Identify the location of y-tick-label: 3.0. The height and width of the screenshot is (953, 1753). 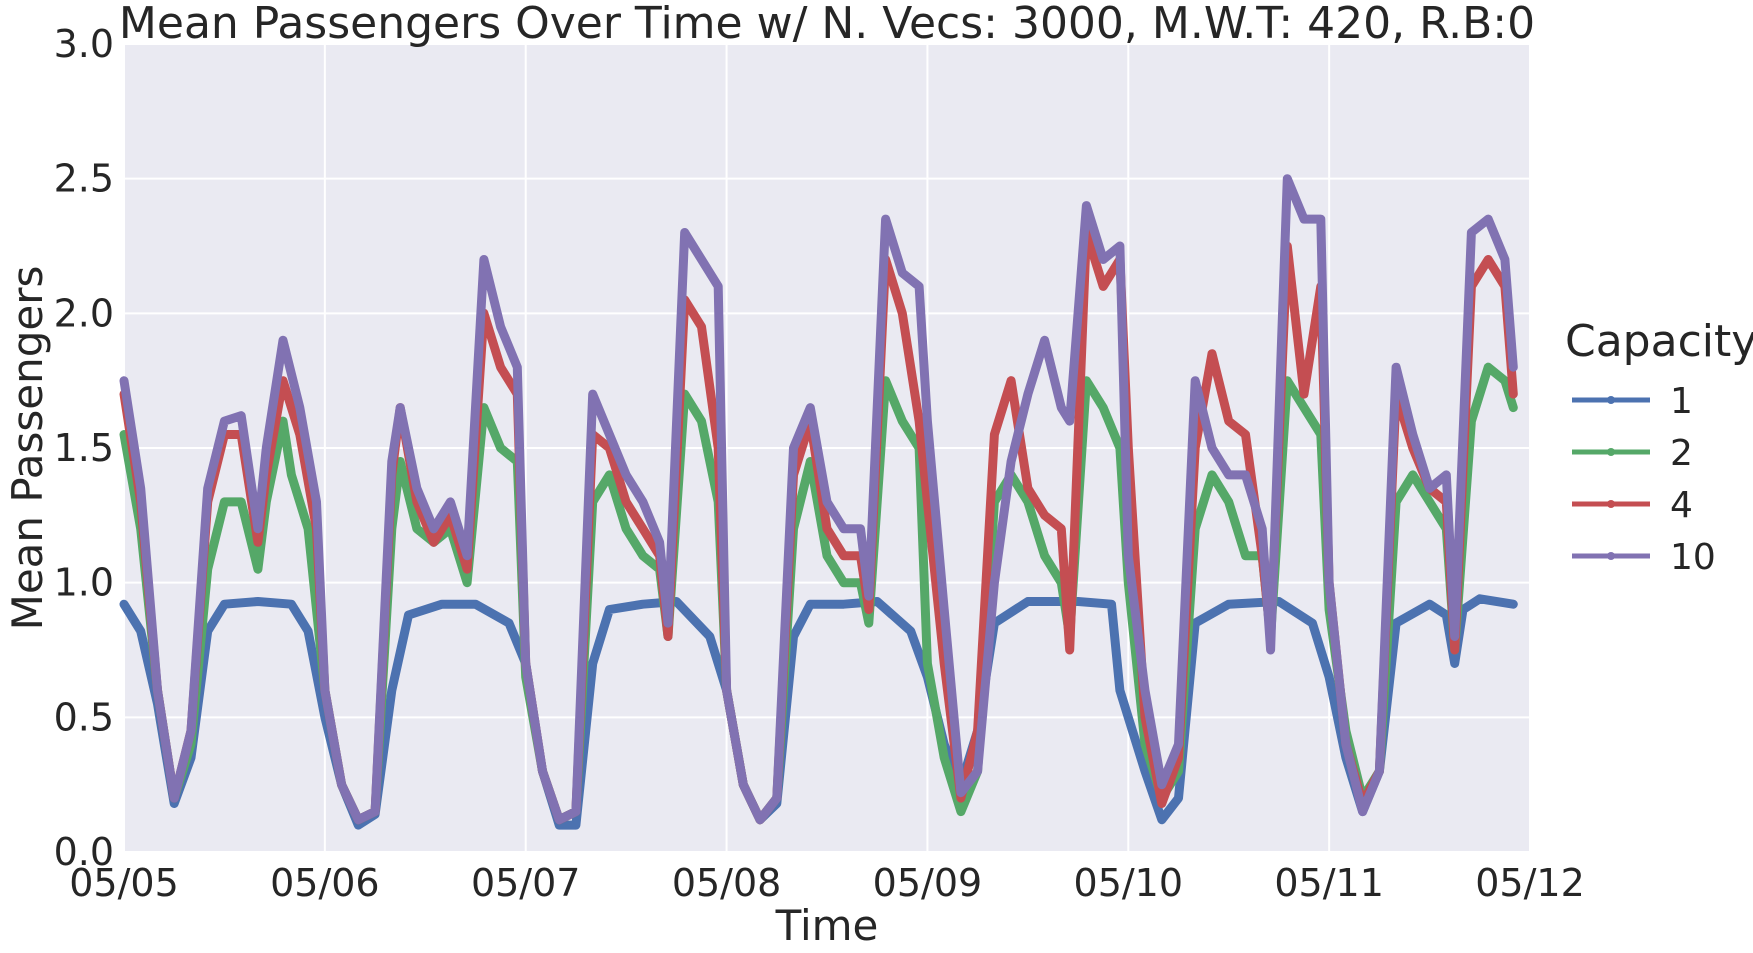
(84, 44).